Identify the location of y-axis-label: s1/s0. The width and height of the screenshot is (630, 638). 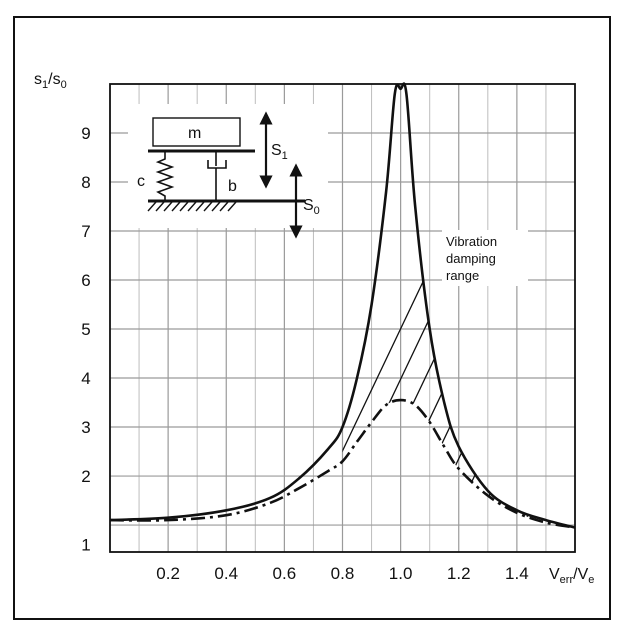
(50, 81).